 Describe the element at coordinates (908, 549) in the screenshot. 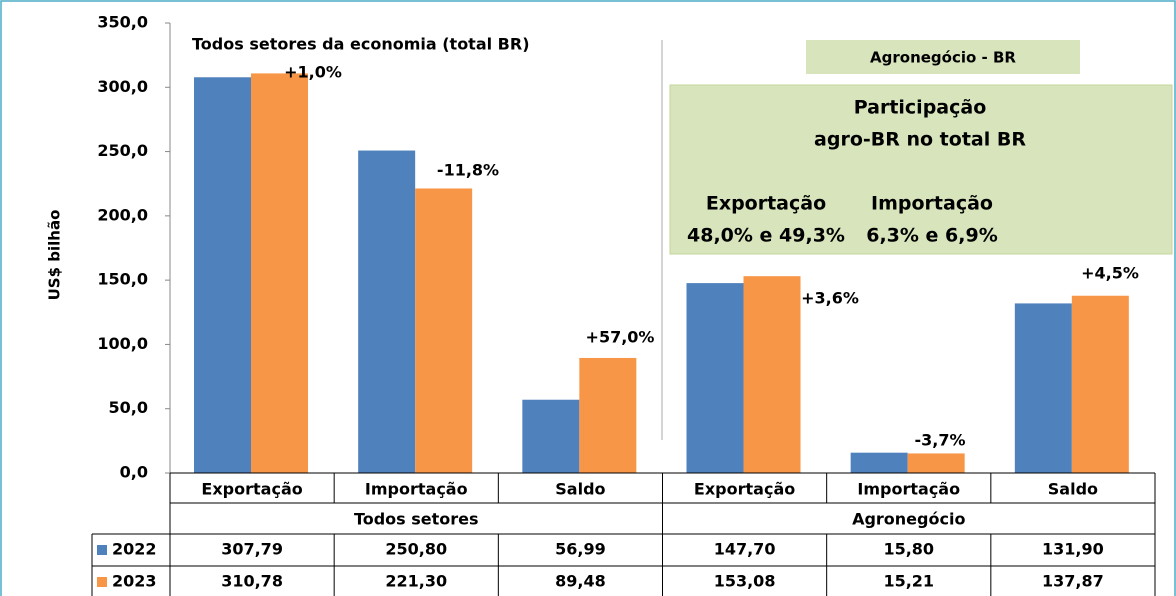

I see `table-cell: 15,80` at that location.